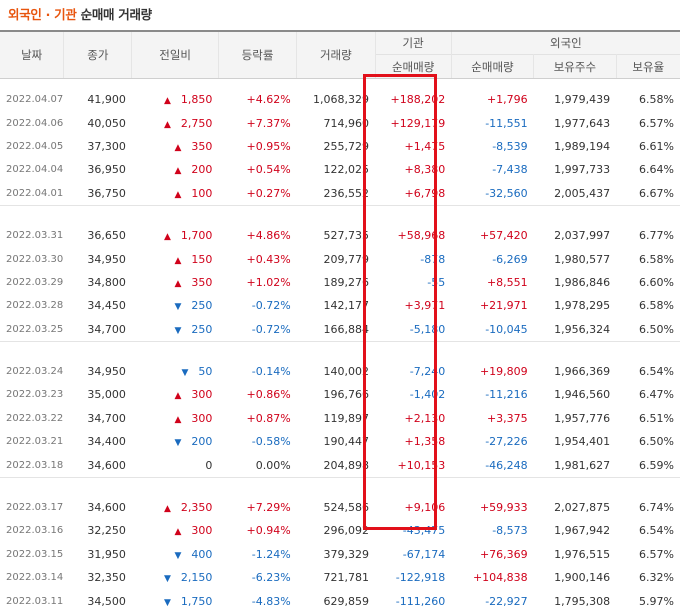  Describe the element at coordinates (656, 100) in the screenshot. I see `cell-holding-ratio: 6.58%` at that location.